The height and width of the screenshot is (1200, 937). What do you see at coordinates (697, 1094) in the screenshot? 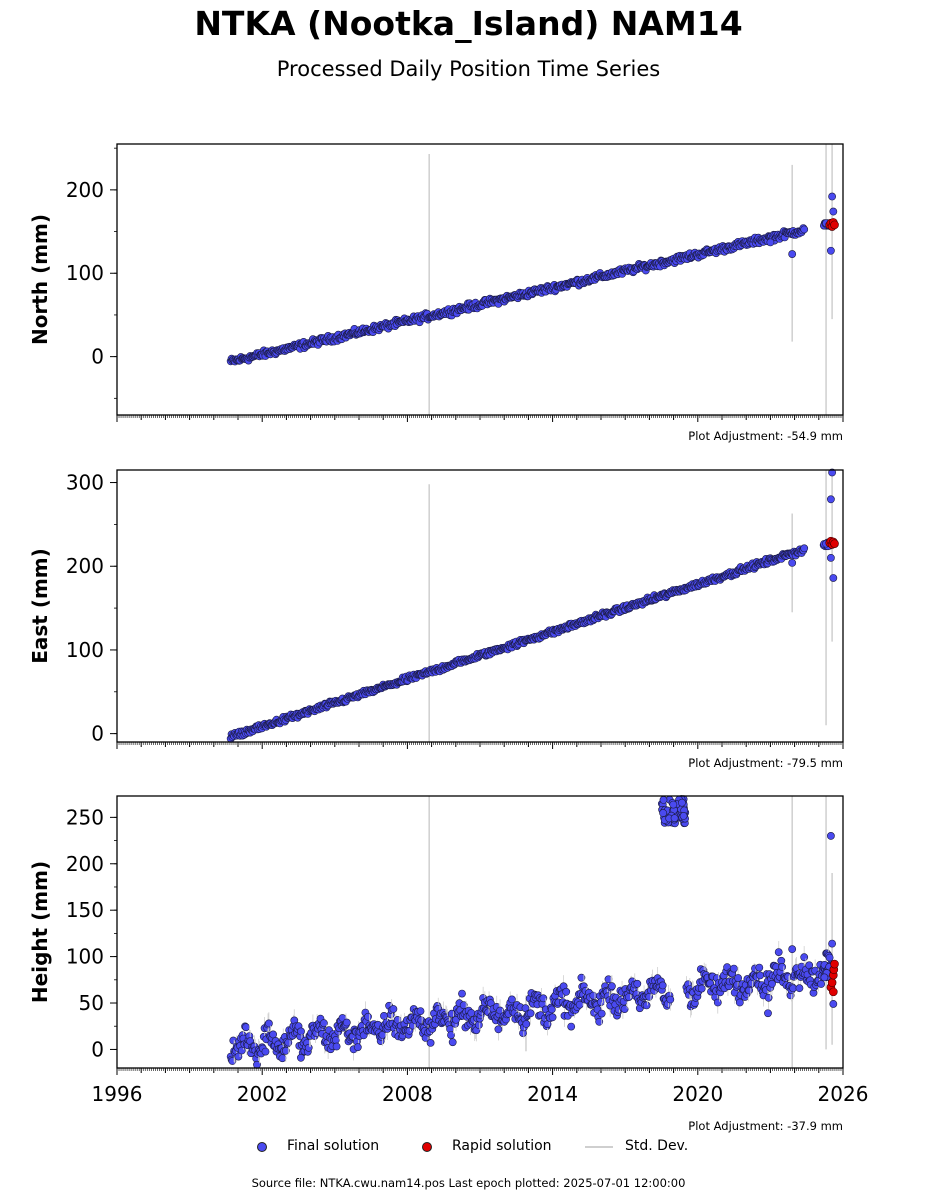
I see `x-tick-label: 2020` at bounding box center [697, 1094].